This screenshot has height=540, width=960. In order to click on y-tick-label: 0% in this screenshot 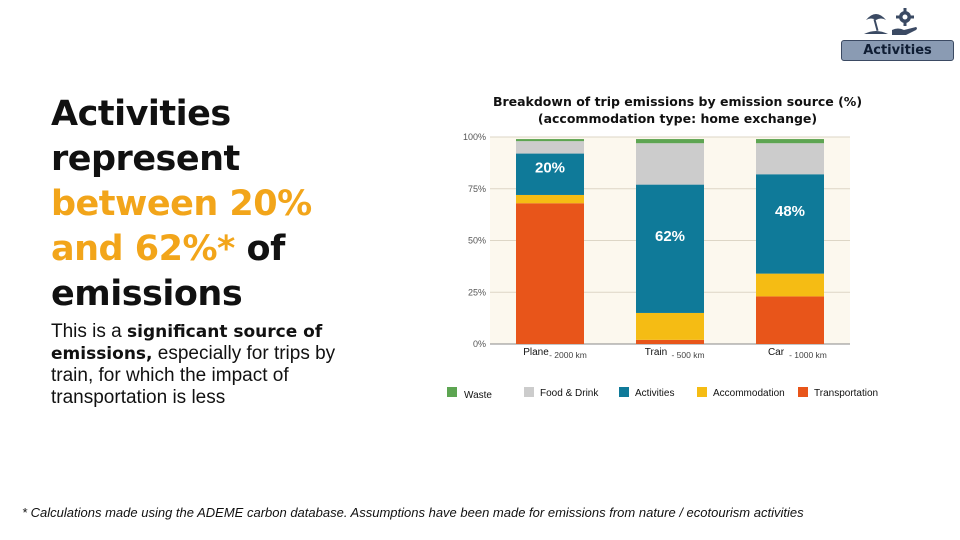, I will do `click(479, 344)`.